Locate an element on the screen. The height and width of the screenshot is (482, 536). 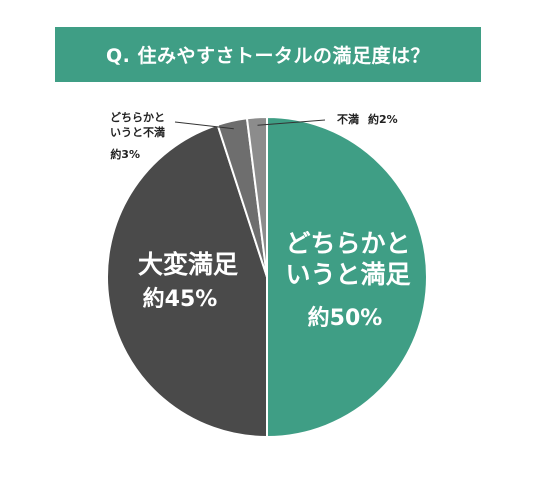
slice-label-somewhat-satisfied-line1: どちらかと is located at coordinates (347, 243).